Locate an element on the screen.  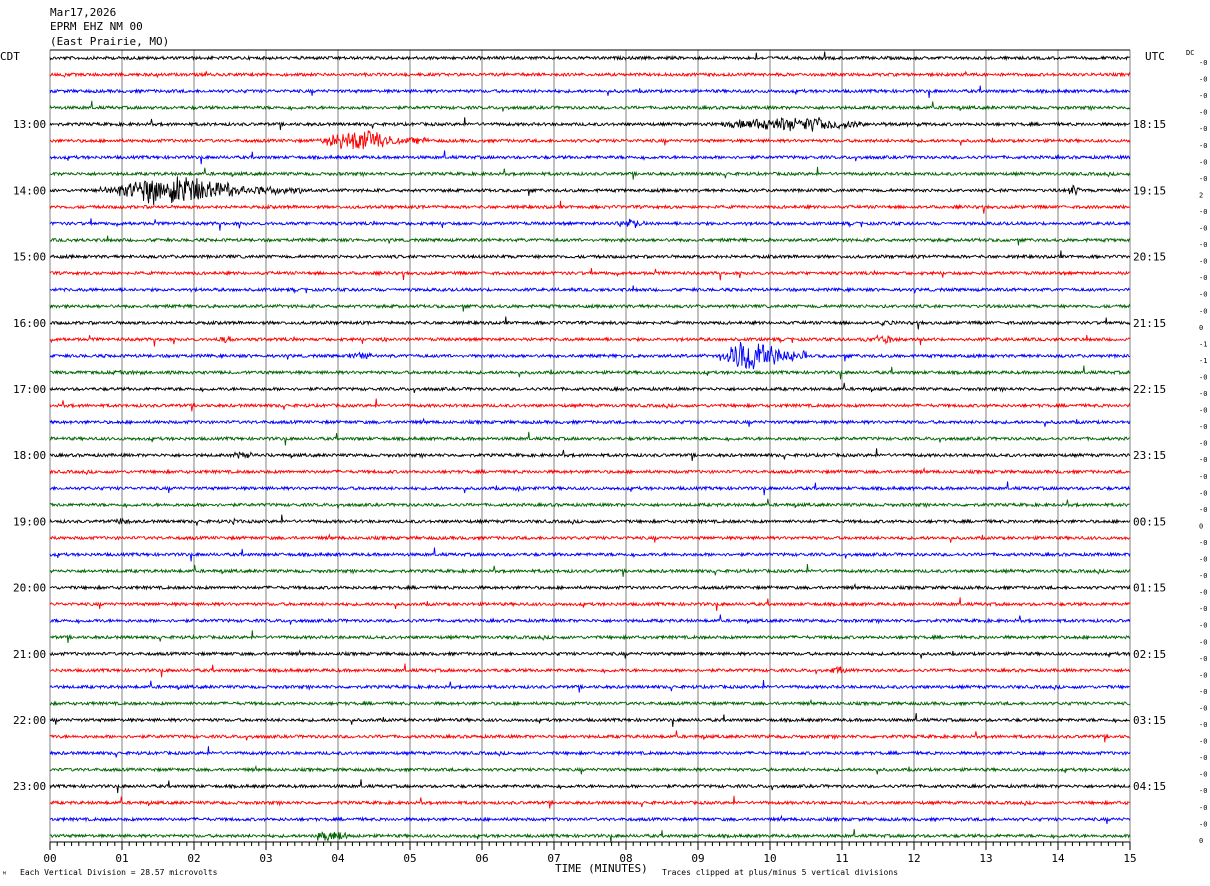
x-axis-title: TIME (MINUTES) is located at coordinates (601, 868).